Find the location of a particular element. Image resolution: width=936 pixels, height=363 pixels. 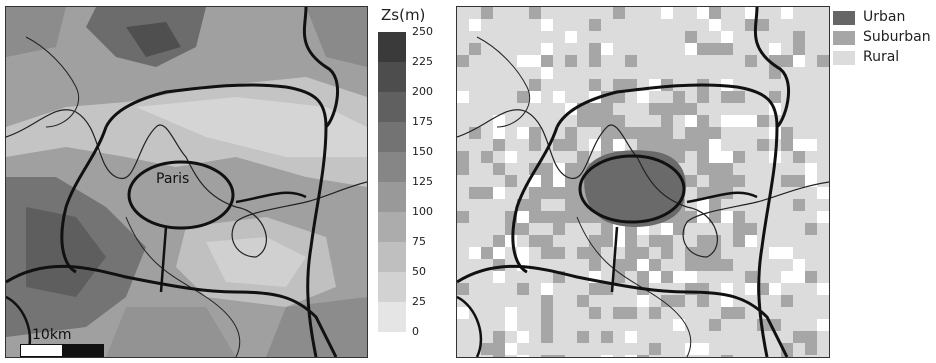

colorbar-tick-label: 100 is located at coordinates (422, 211).